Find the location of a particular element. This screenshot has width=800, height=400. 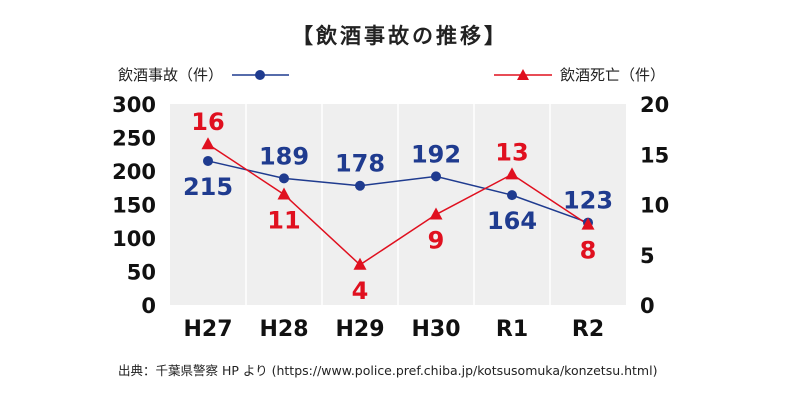

accidents-value-label: 215 is located at coordinates (208, 187).